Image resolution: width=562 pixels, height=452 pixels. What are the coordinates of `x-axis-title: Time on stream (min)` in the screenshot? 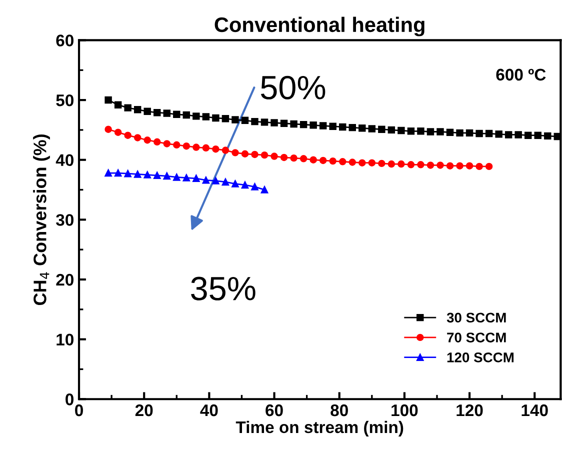 It's located at (320, 428).